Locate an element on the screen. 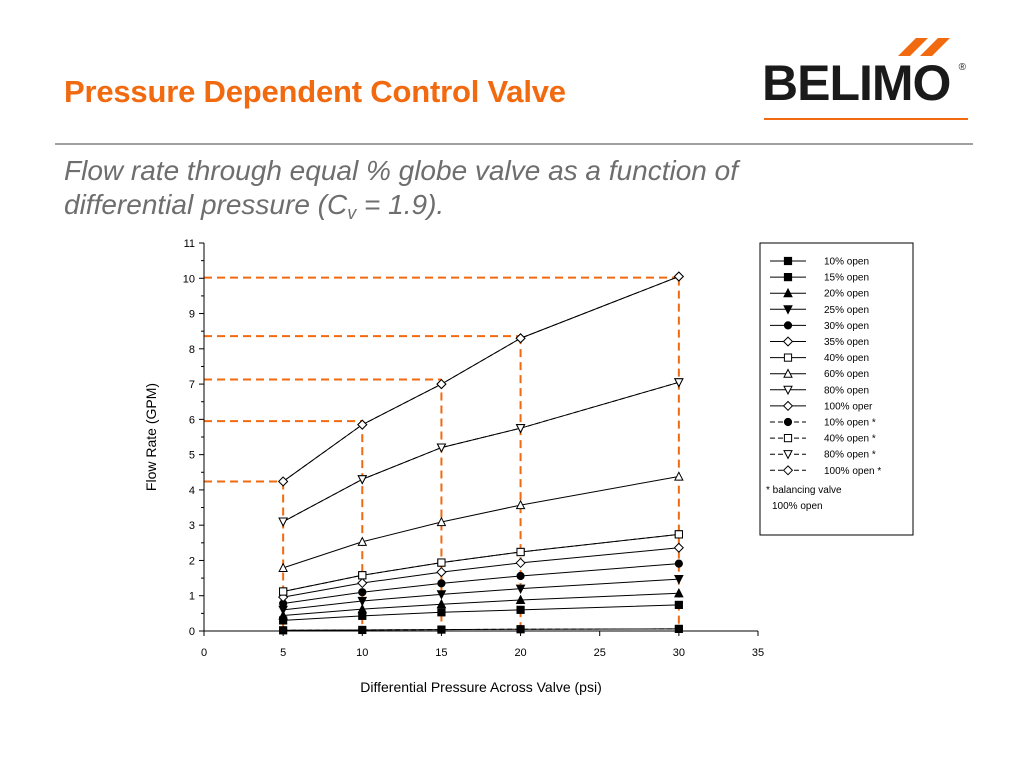 This screenshot has height=768, width=1024. x-axis-title: Differential Pressure Across Valve (psi) is located at coordinates (480, 687).